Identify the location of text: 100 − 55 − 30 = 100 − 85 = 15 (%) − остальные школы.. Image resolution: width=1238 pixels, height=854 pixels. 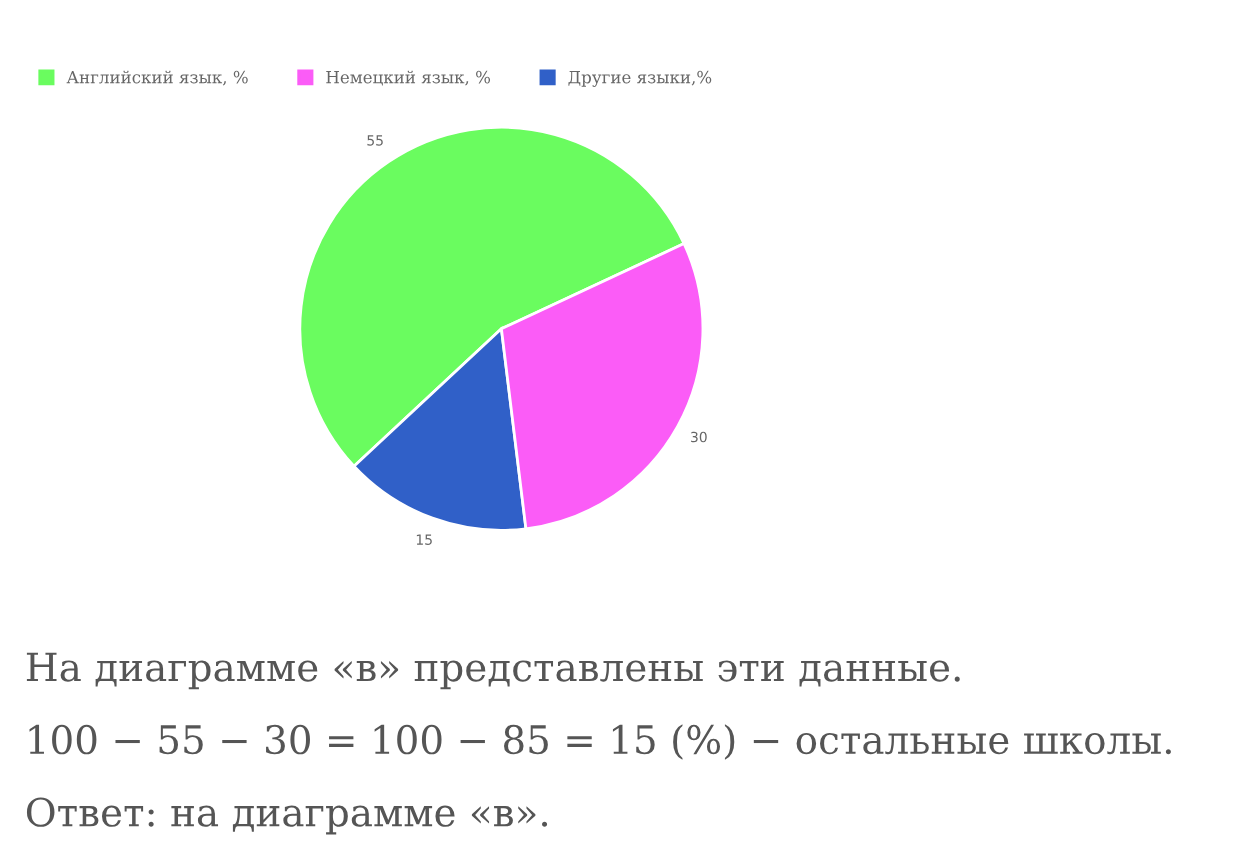
(600, 742).